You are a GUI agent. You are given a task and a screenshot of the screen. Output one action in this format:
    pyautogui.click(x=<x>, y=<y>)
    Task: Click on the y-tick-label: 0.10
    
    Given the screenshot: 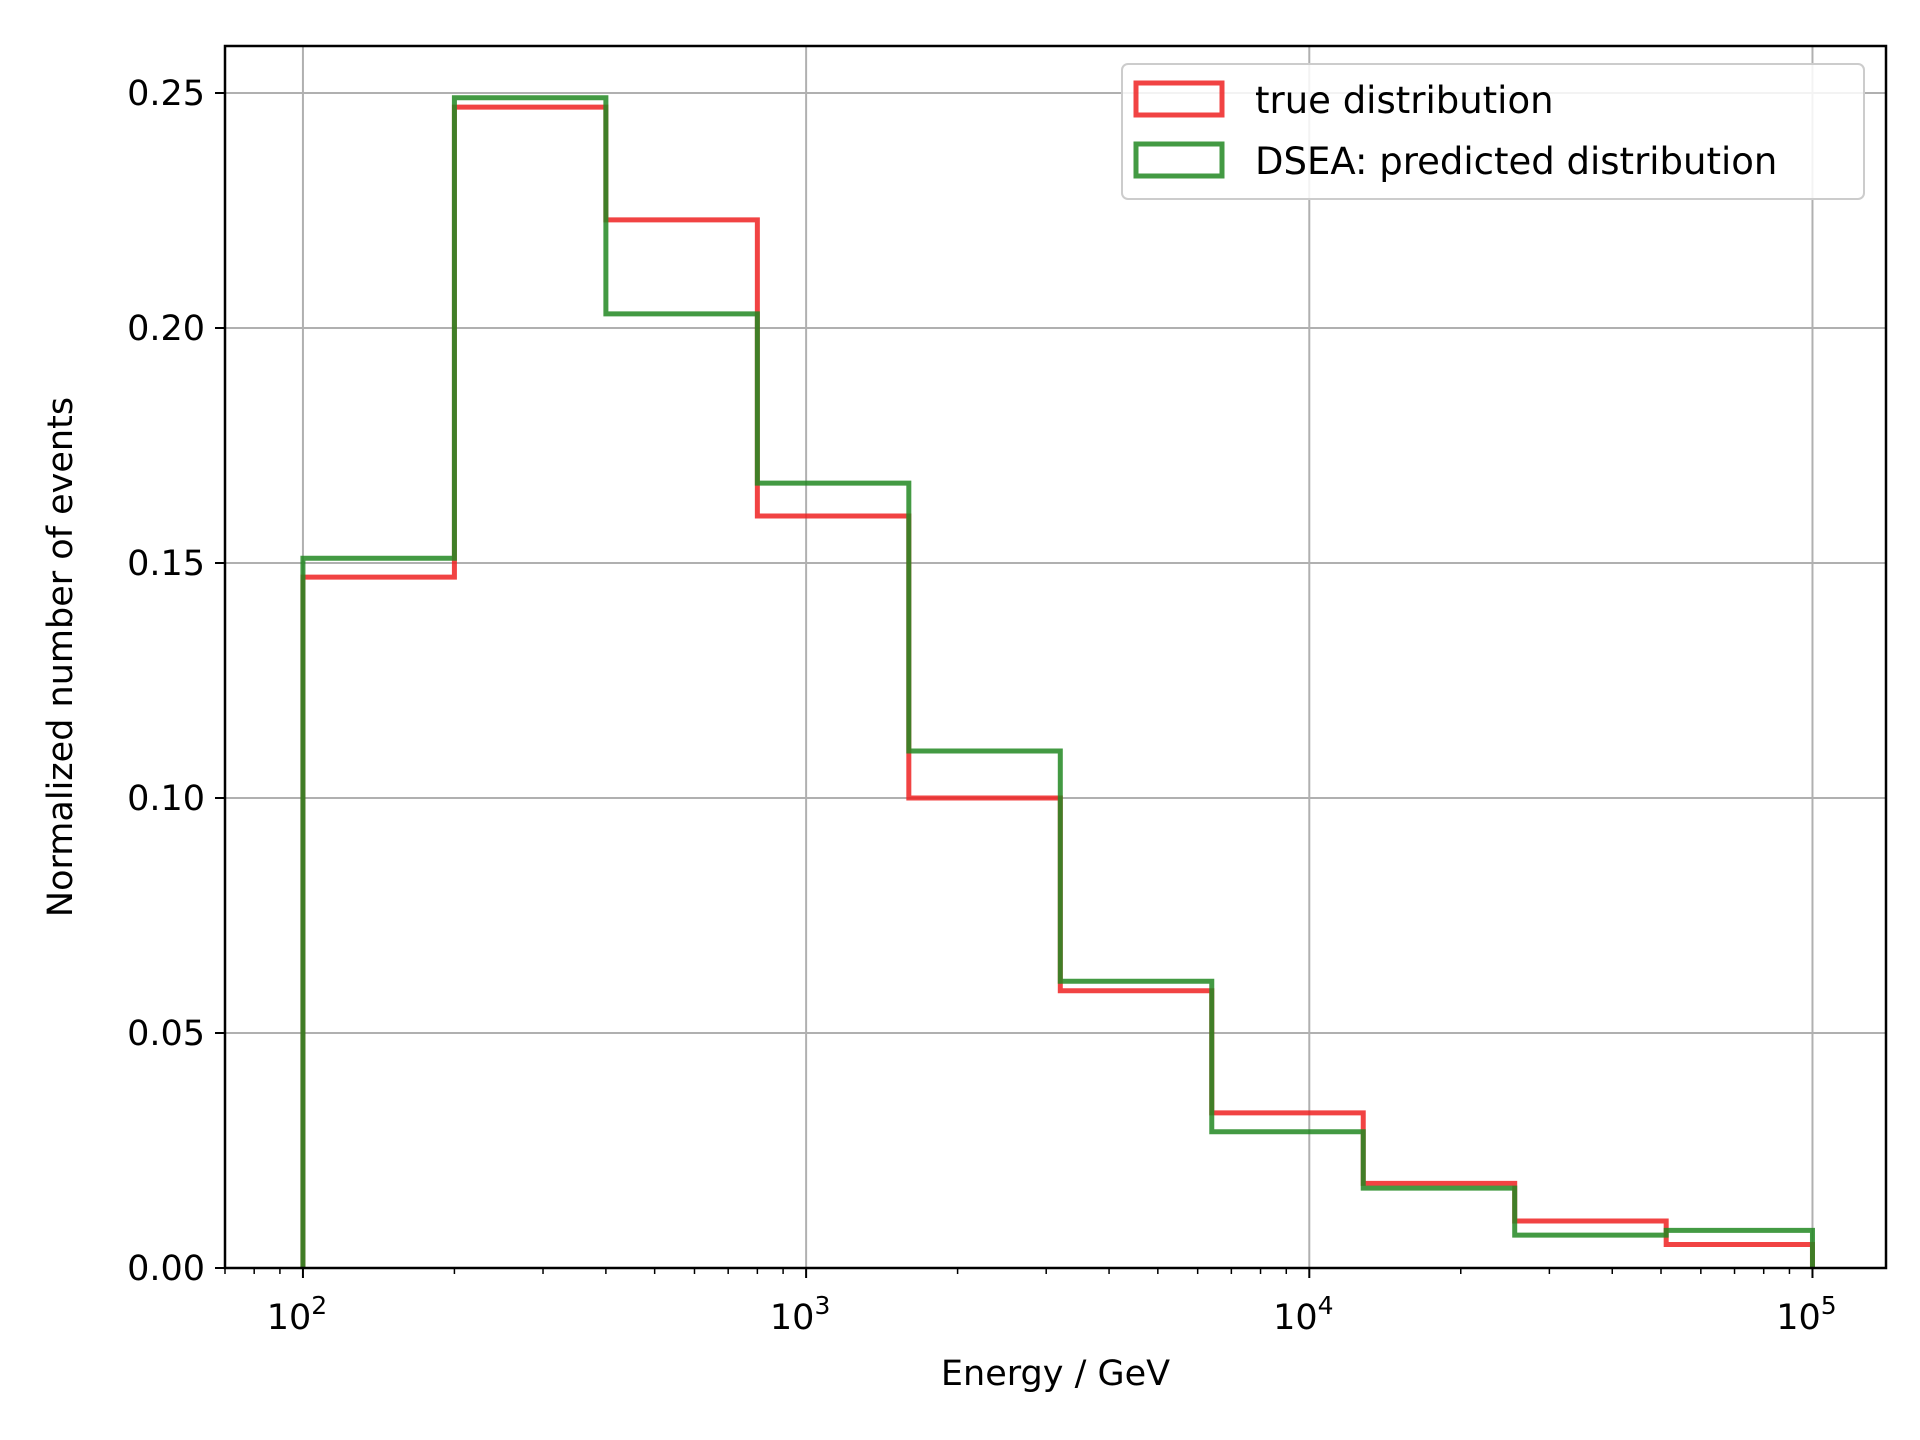 What is the action you would take?
    pyautogui.click(x=166, y=799)
    